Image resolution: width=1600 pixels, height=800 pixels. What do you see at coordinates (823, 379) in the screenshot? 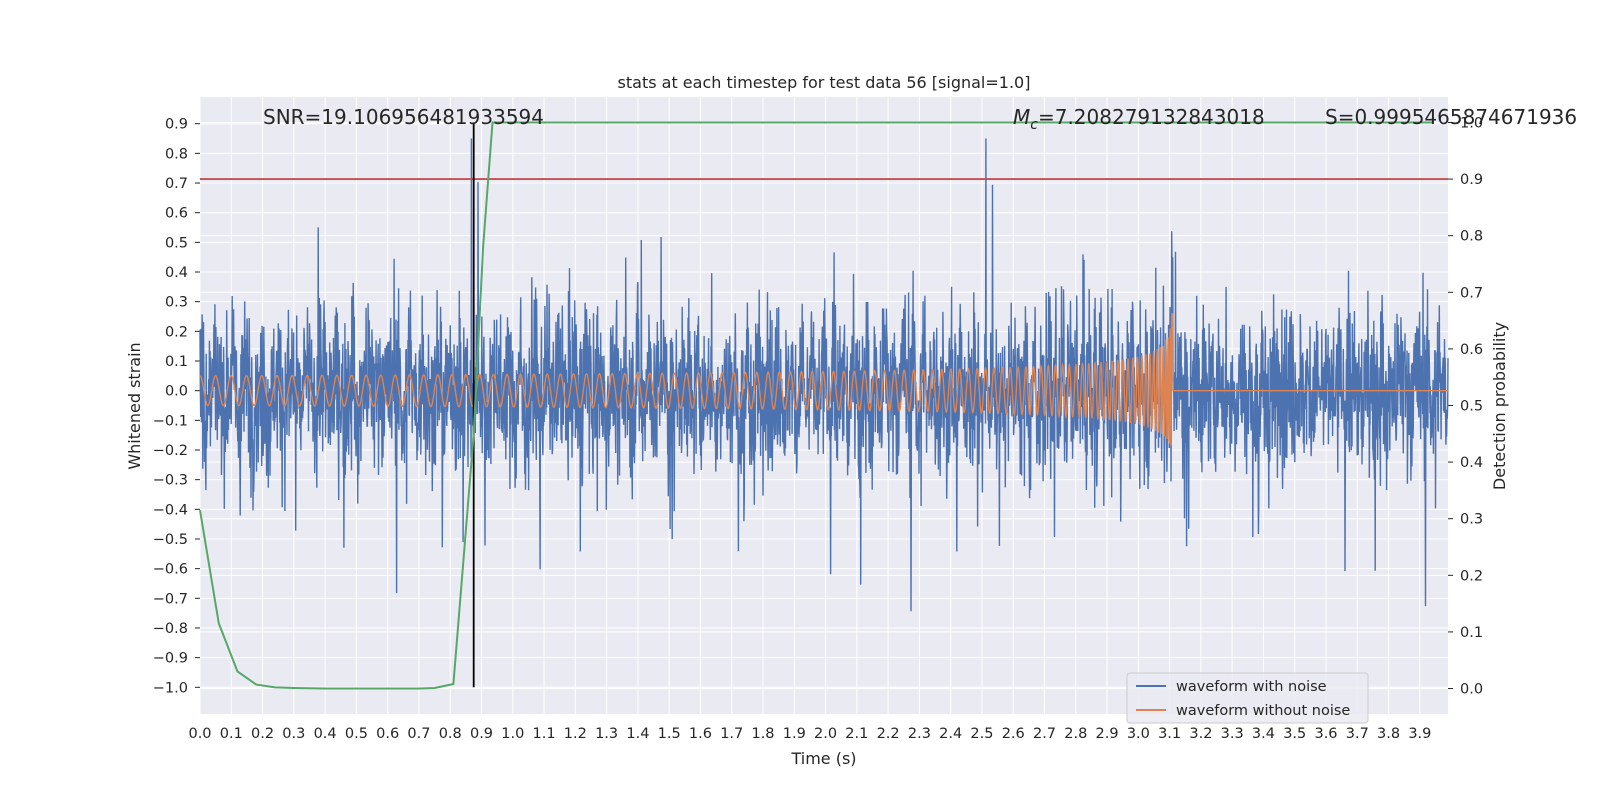
I see `series-line-clean` at bounding box center [823, 379].